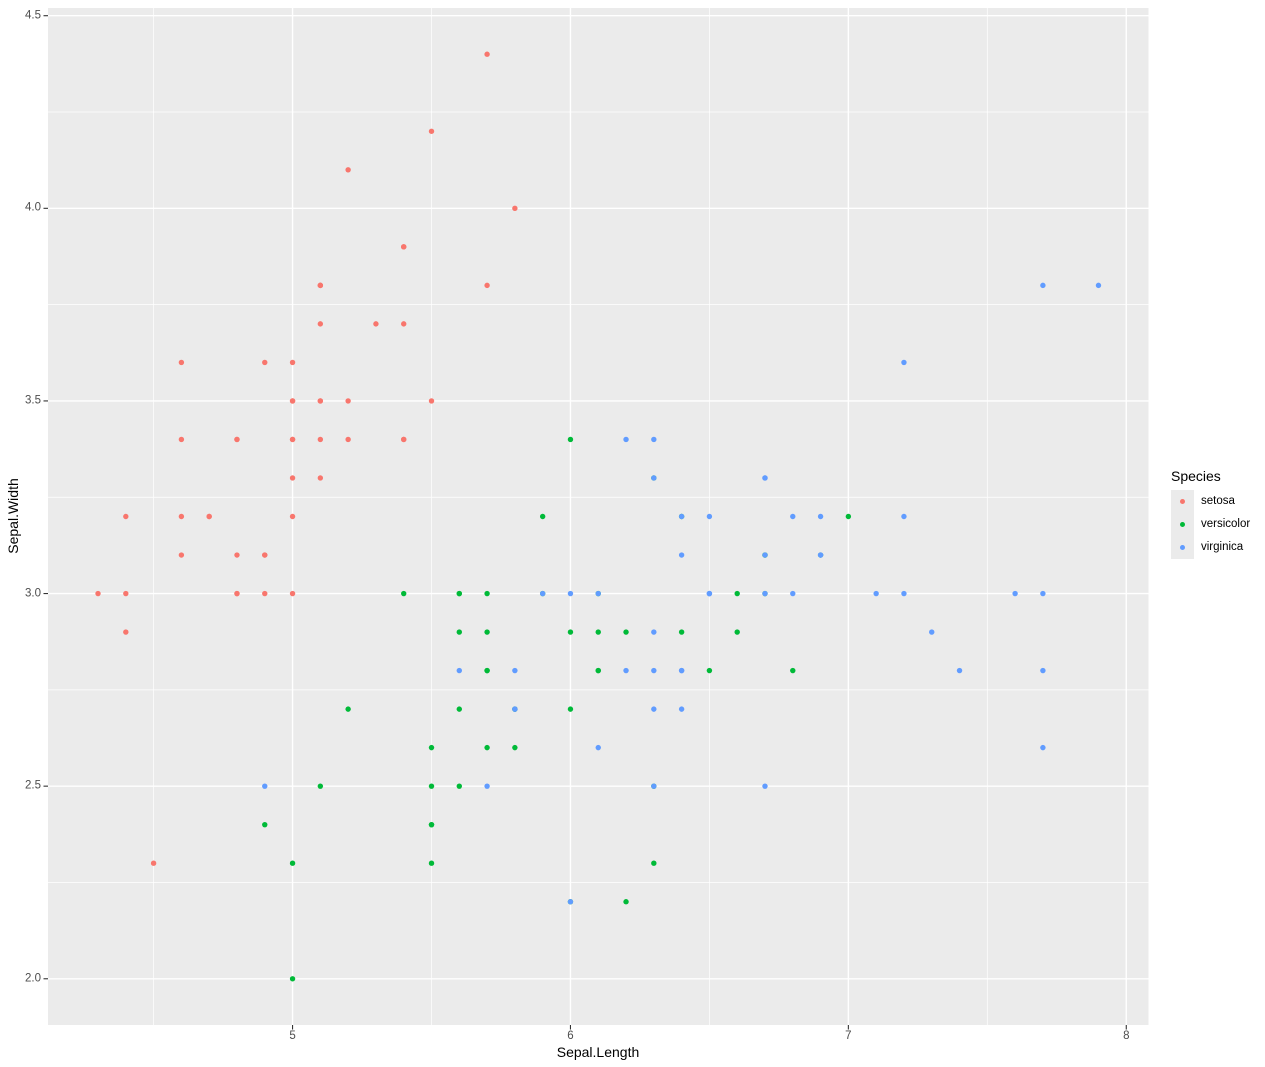  Describe the element at coordinates (292, 1036) in the screenshot. I see `x-tick-label: 5` at that location.